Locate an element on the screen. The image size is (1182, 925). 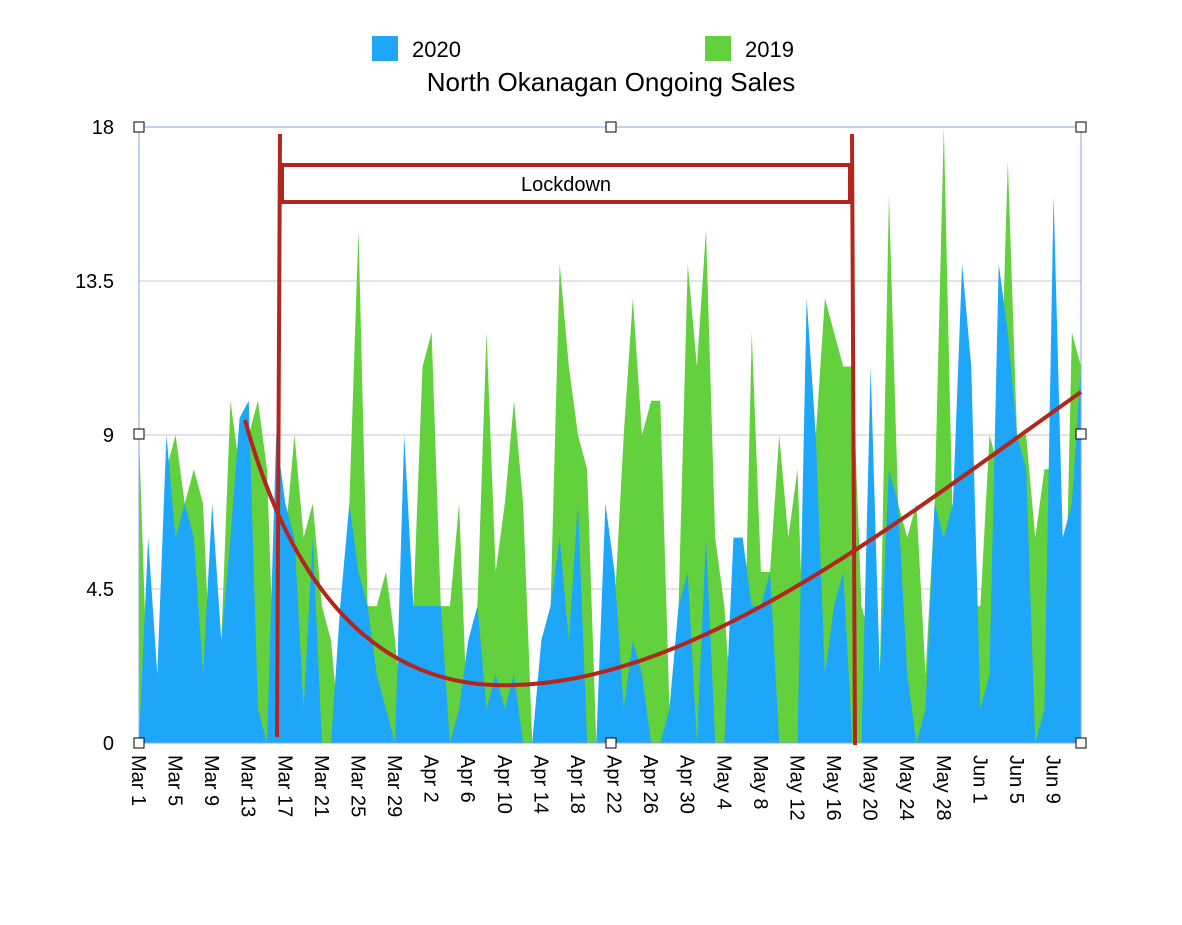
x-tick-label: Jun 5 is located at coordinates (1016, 779).